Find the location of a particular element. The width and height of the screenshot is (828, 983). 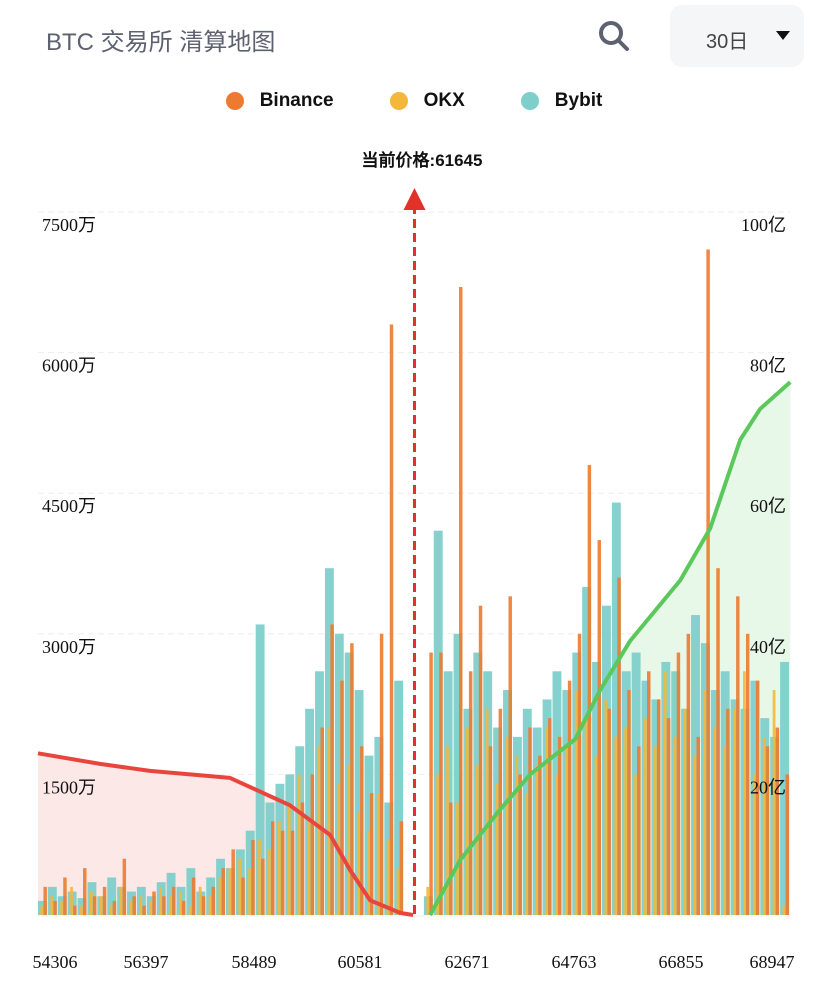

range-dropdown: 30日 is located at coordinates (737, 36).